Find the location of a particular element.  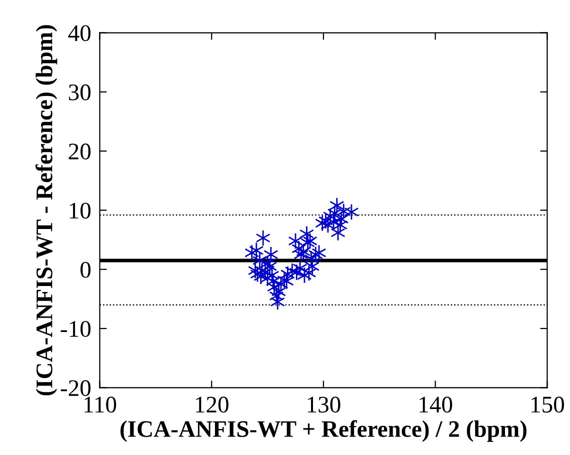

y-tick-label: -20 is located at coordinates (75, 388).